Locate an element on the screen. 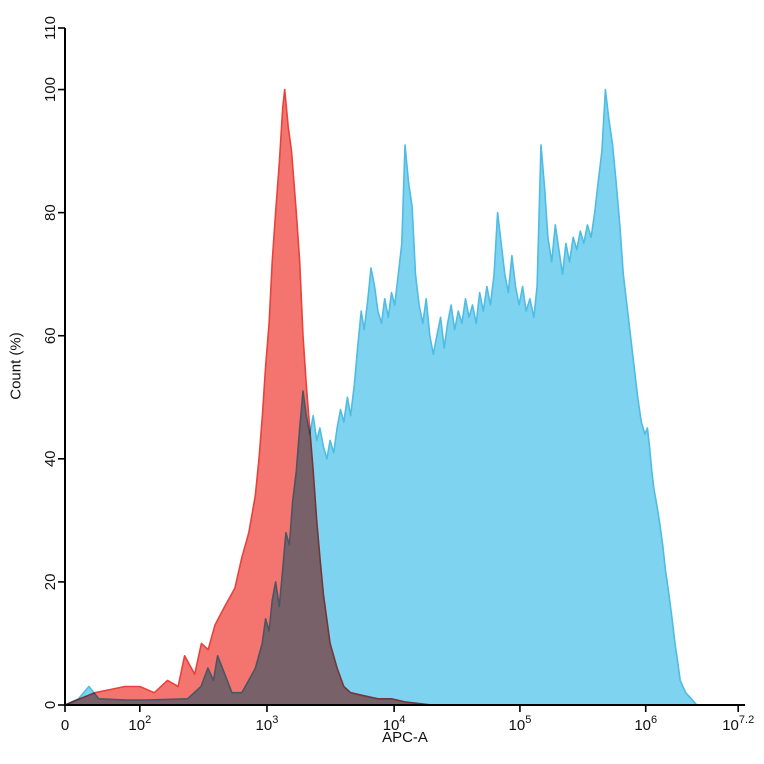 This screenshot has width=764, height=764. y-tick-label: 0 is located at coordinates (50, 705).